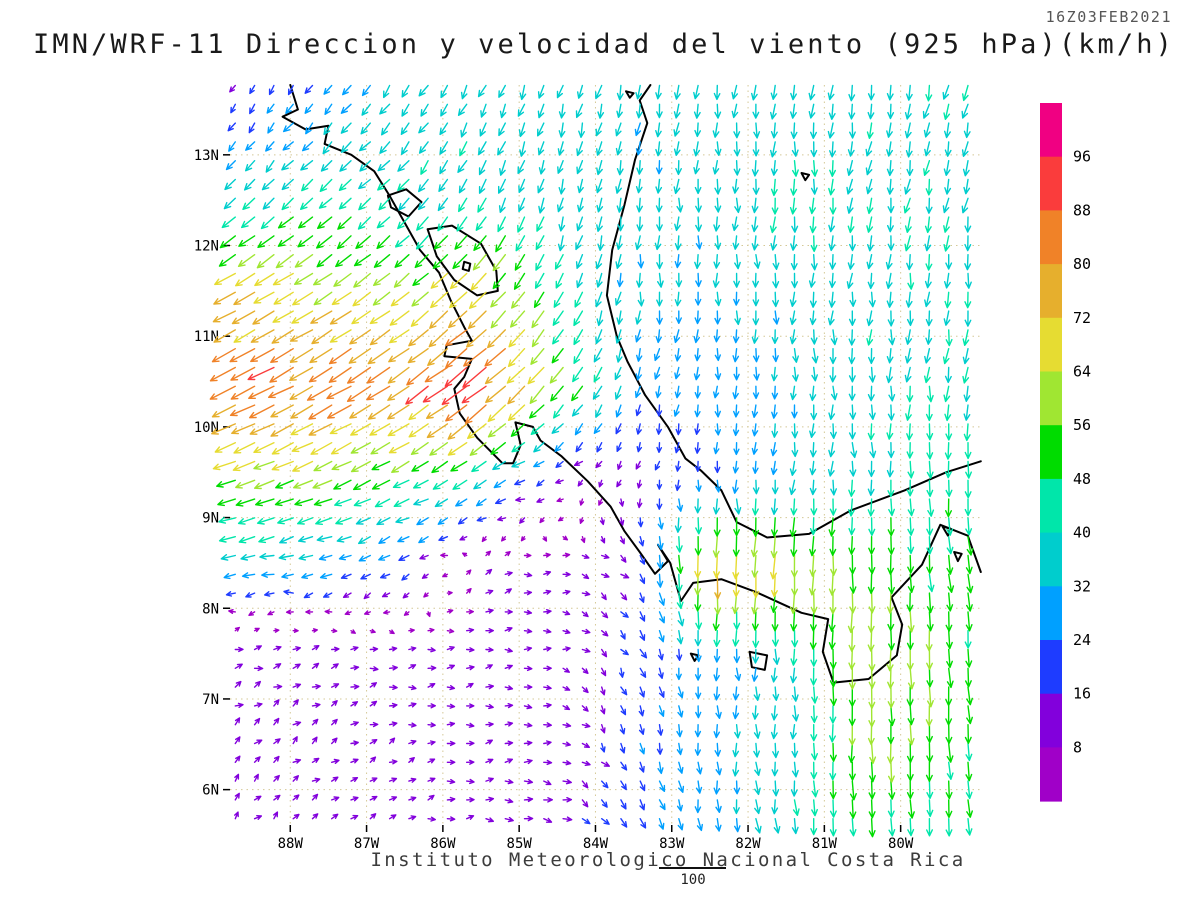 The width and height of the screenshot is (1200, 900). What do you see at coordinates (1082, 425) in the screenshot?
I see `colorbar-label: 56` at bounding box center [1082, 425].